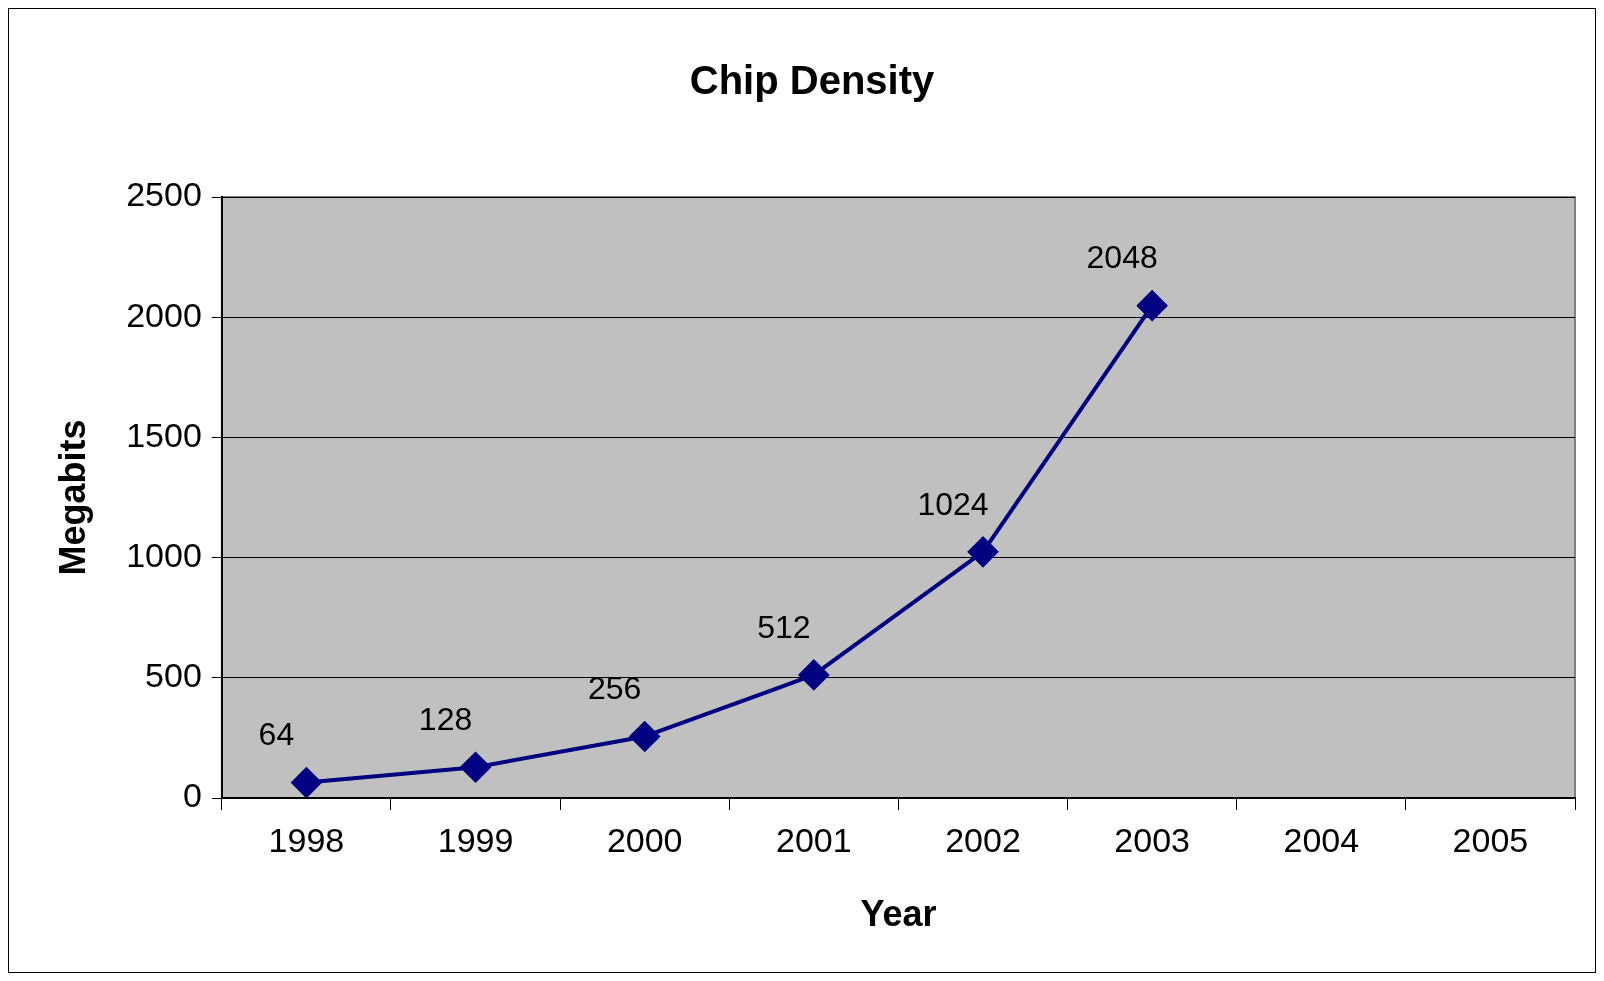 The width and height of the screenshot is (1604, 981). Describe the element at coordinates (814, 839) in the screenshot. I see `x-tick-label: 2001` at that location.